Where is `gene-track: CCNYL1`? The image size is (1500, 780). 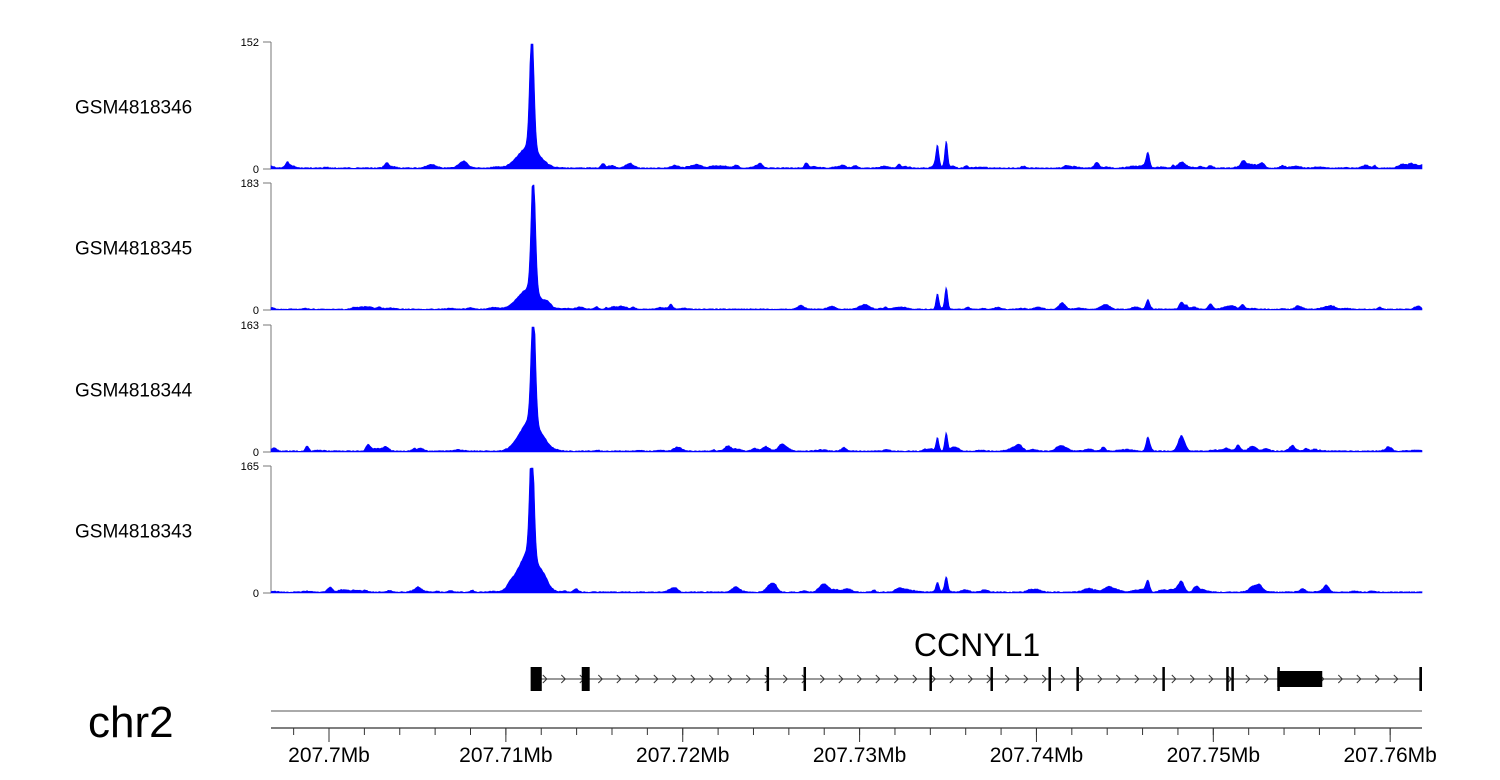 gene-track: CCNYL1 is located at coordinates (976, 659).